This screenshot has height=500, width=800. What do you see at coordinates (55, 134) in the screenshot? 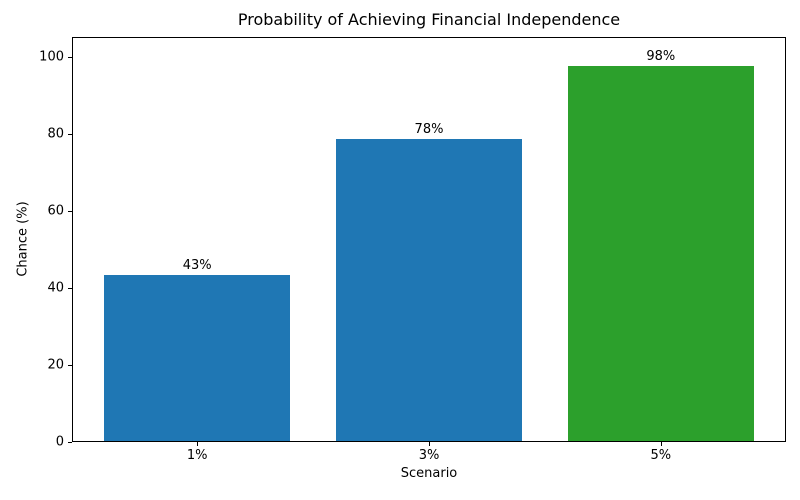
I see `y-tick-label: 80` at bounding box center [55, 134].